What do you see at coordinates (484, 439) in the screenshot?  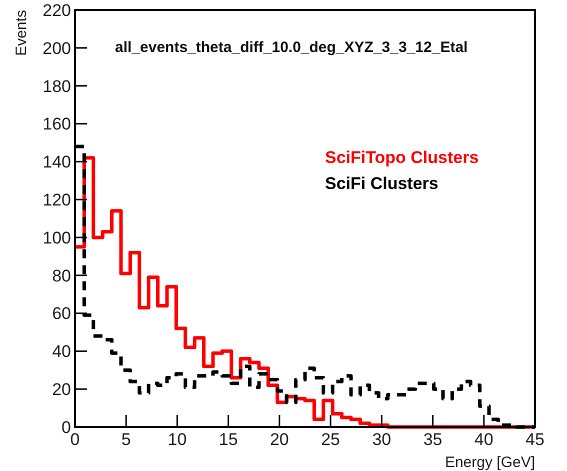 I see `x-tick-label: 40` at bounding box center [484, 439].